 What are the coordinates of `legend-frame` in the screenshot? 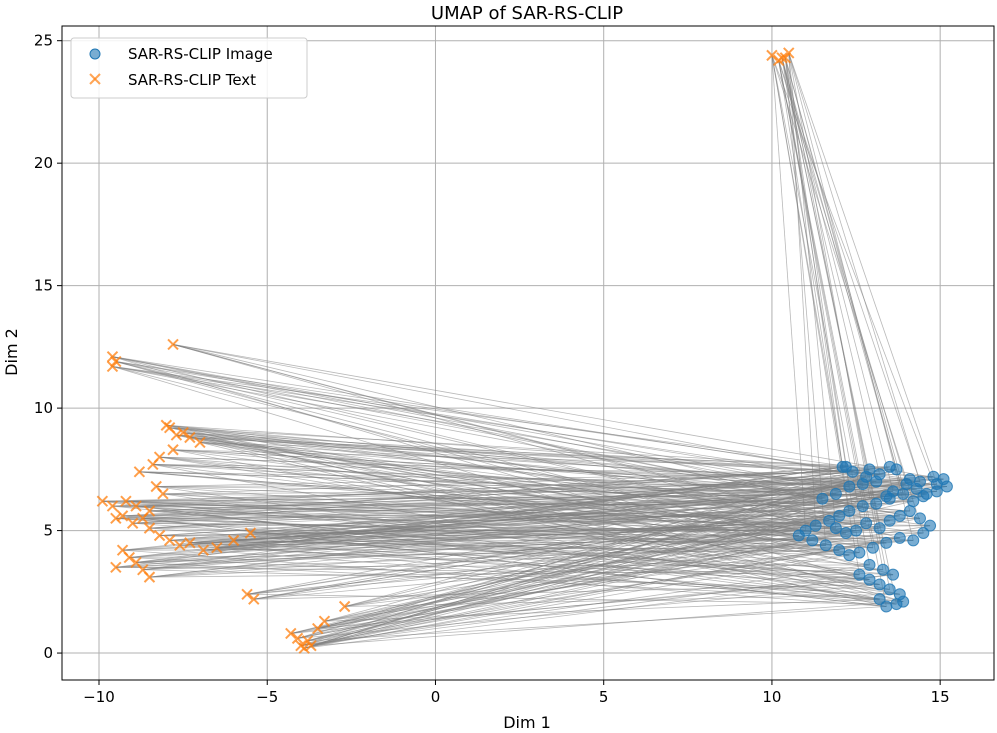 It's located at (189, 68).